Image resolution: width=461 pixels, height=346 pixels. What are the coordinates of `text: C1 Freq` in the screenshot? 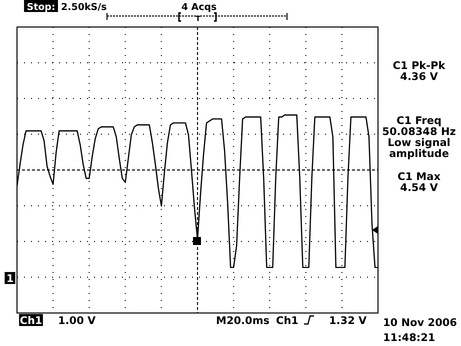 It's located at (419, 121).